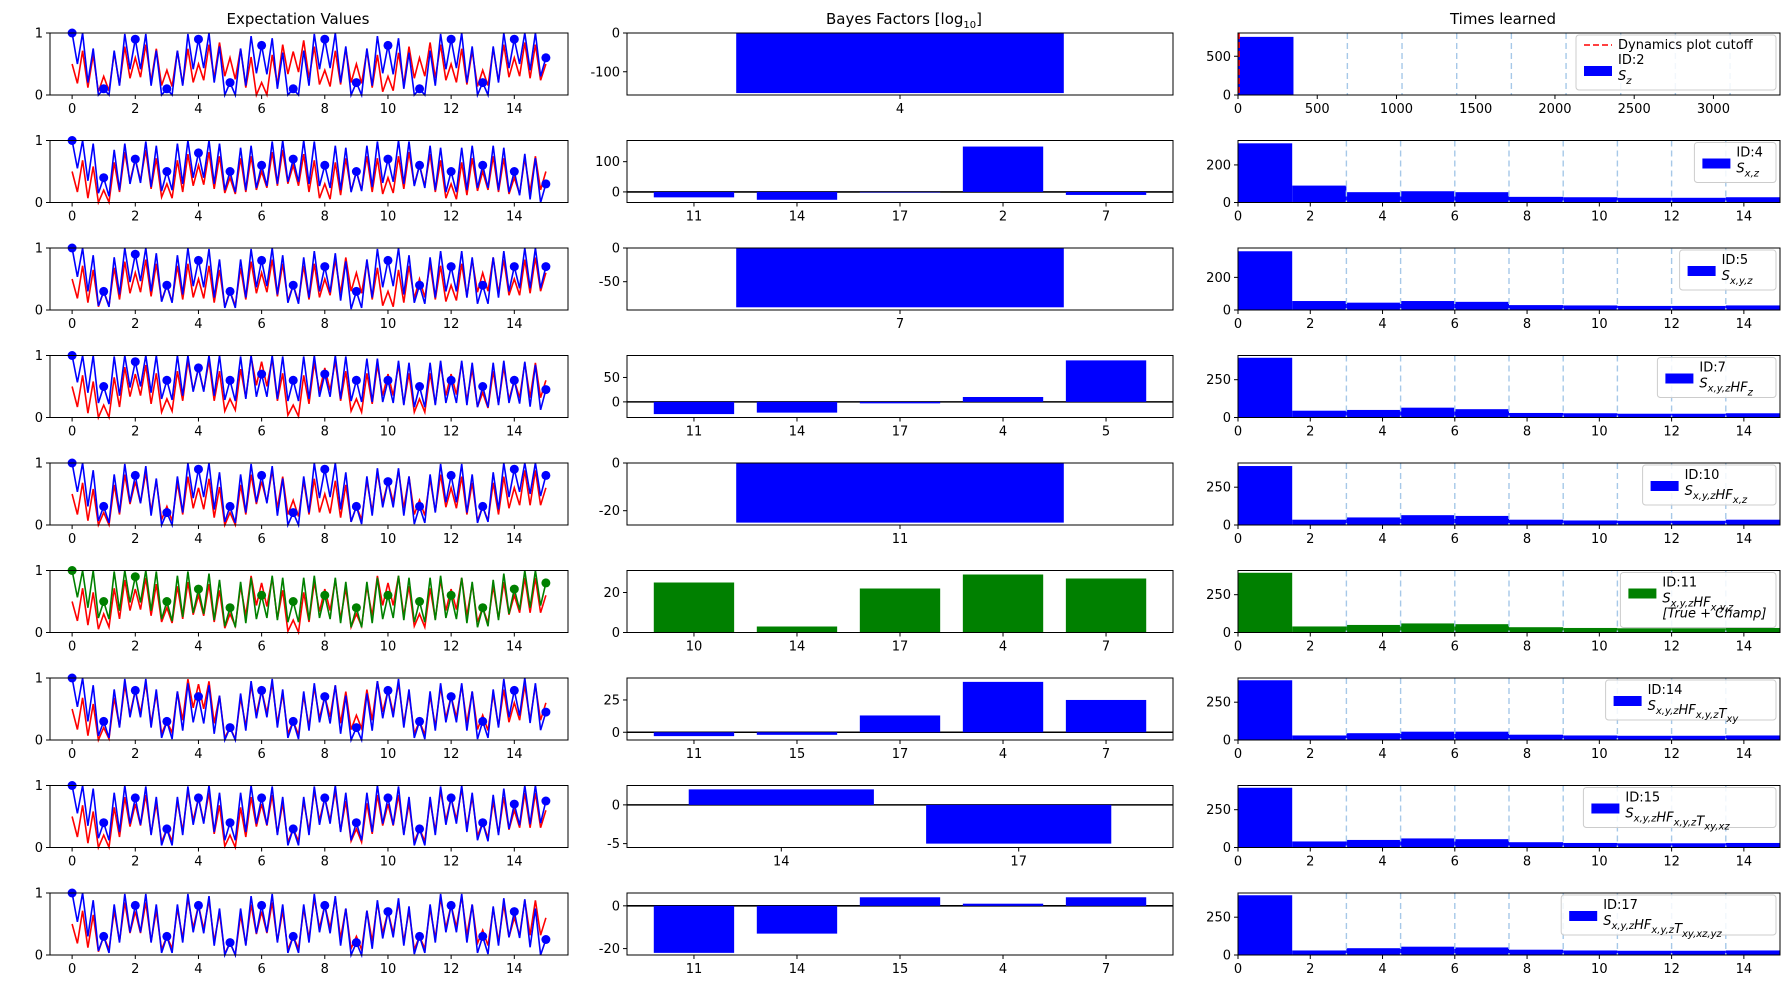 The image size is (1790, 989). What do you see at coordinates (886, 502) in the screenshot?
I see `panel-r4-c1: 11 -20 0` at bounding box center [886, 502].